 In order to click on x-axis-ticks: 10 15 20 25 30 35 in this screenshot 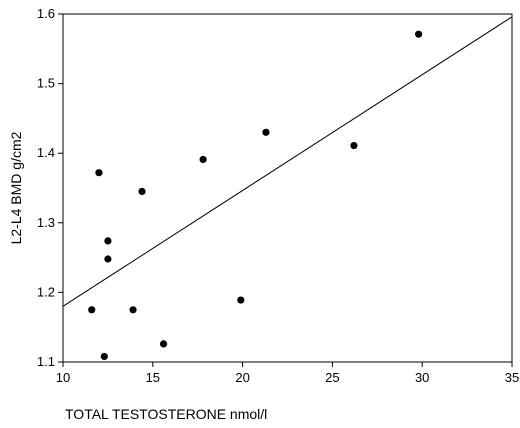, I will do `click(287, 373)`.